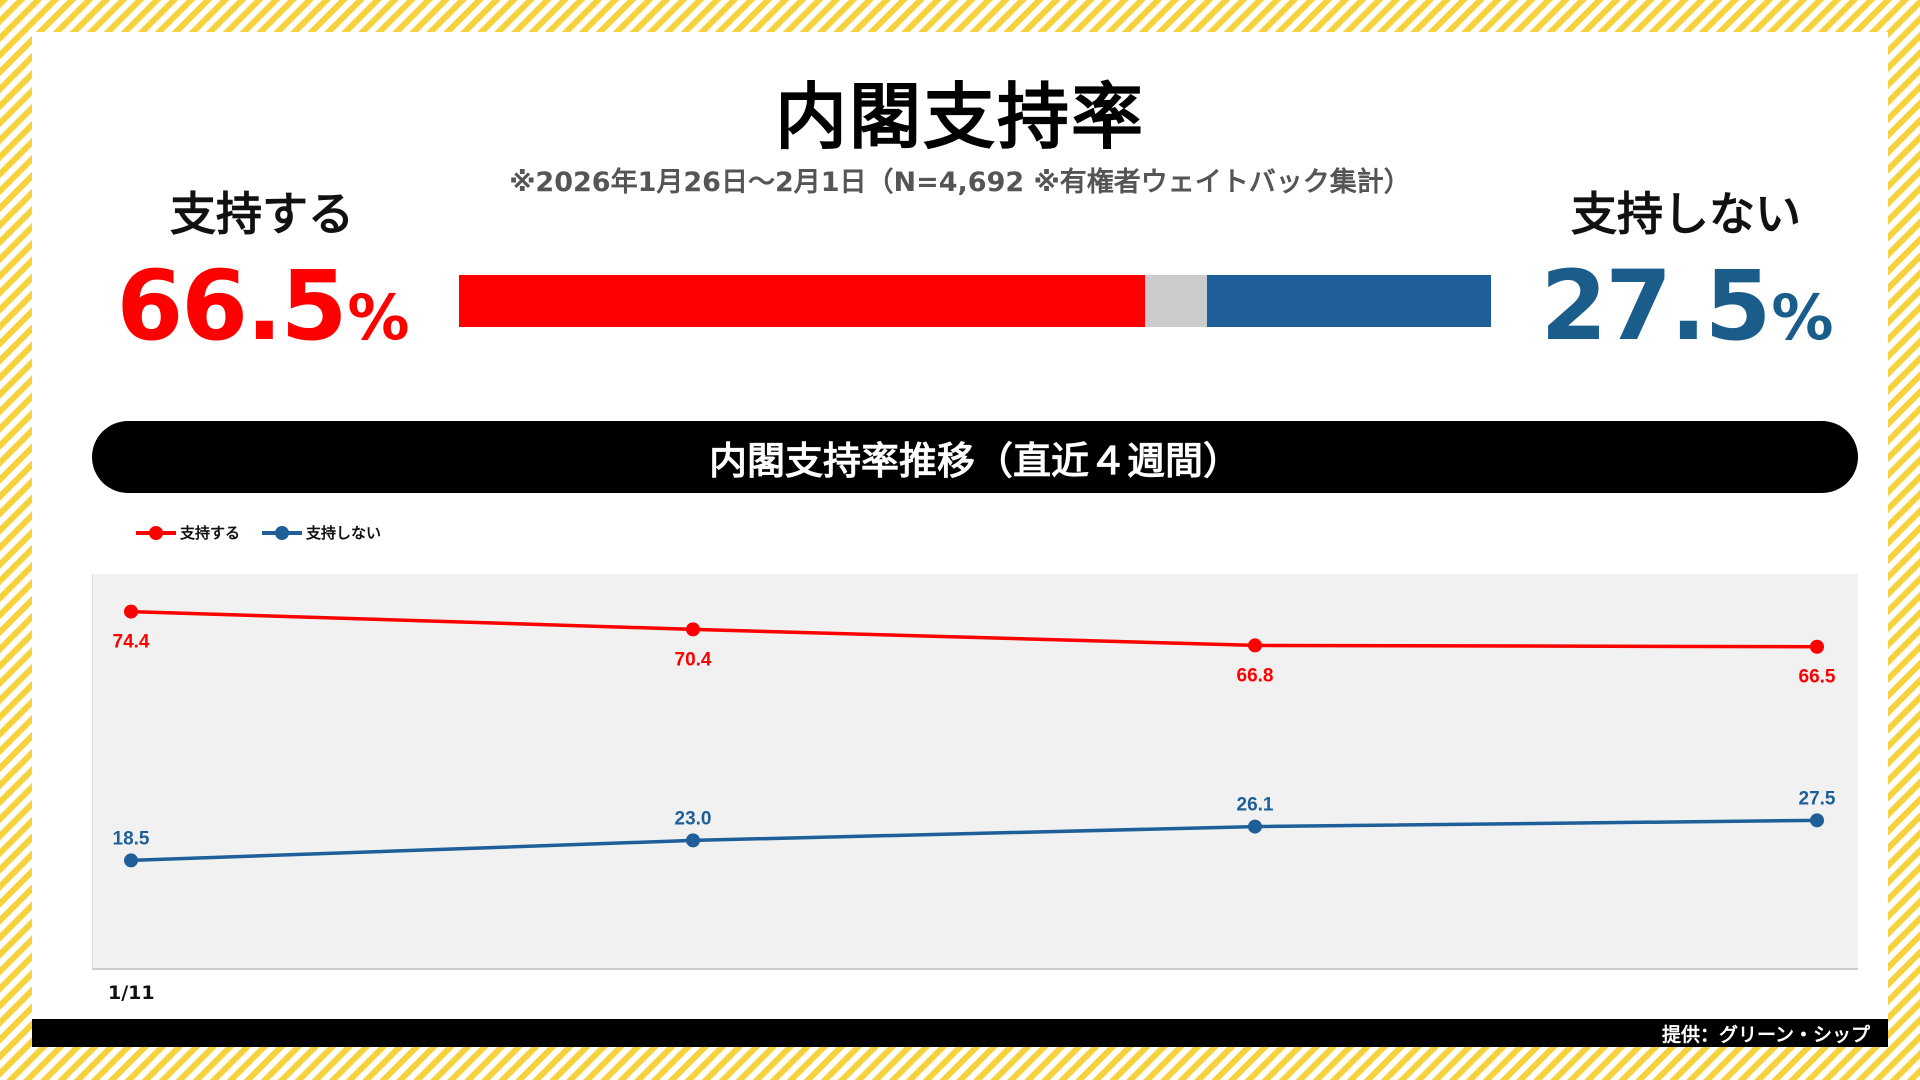  What do you see at coordinates (1817, 677) in the screenshot?
I see `data-label: 66.5` at bounding box center [1817, 677].